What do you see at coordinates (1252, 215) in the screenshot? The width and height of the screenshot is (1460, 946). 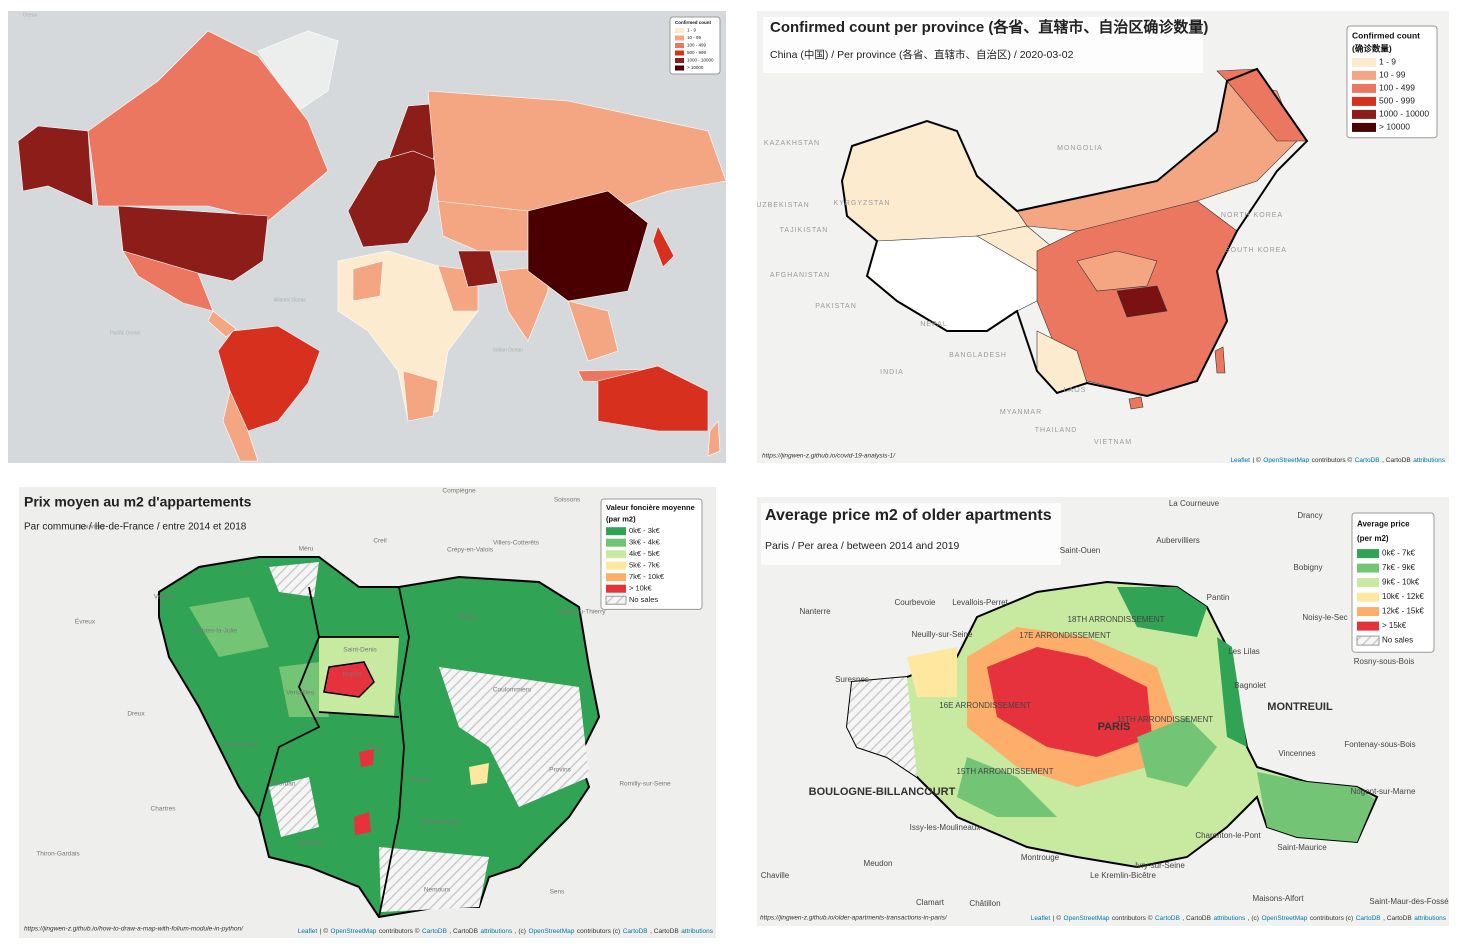 I see `place-label: NORTH KOREA` at bounding box center [1252, 215].